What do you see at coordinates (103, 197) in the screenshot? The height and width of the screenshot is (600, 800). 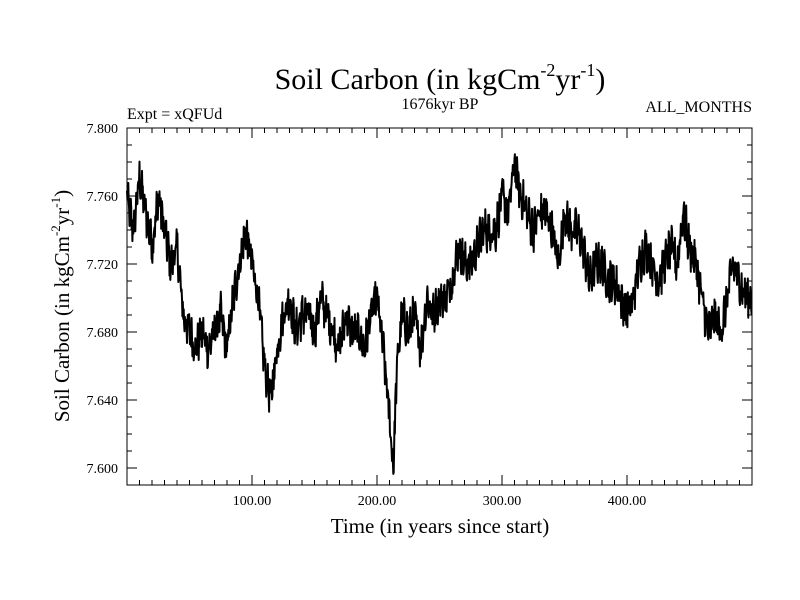 I see `y-tick-label: 7.760` at bounding box center [103, 197].